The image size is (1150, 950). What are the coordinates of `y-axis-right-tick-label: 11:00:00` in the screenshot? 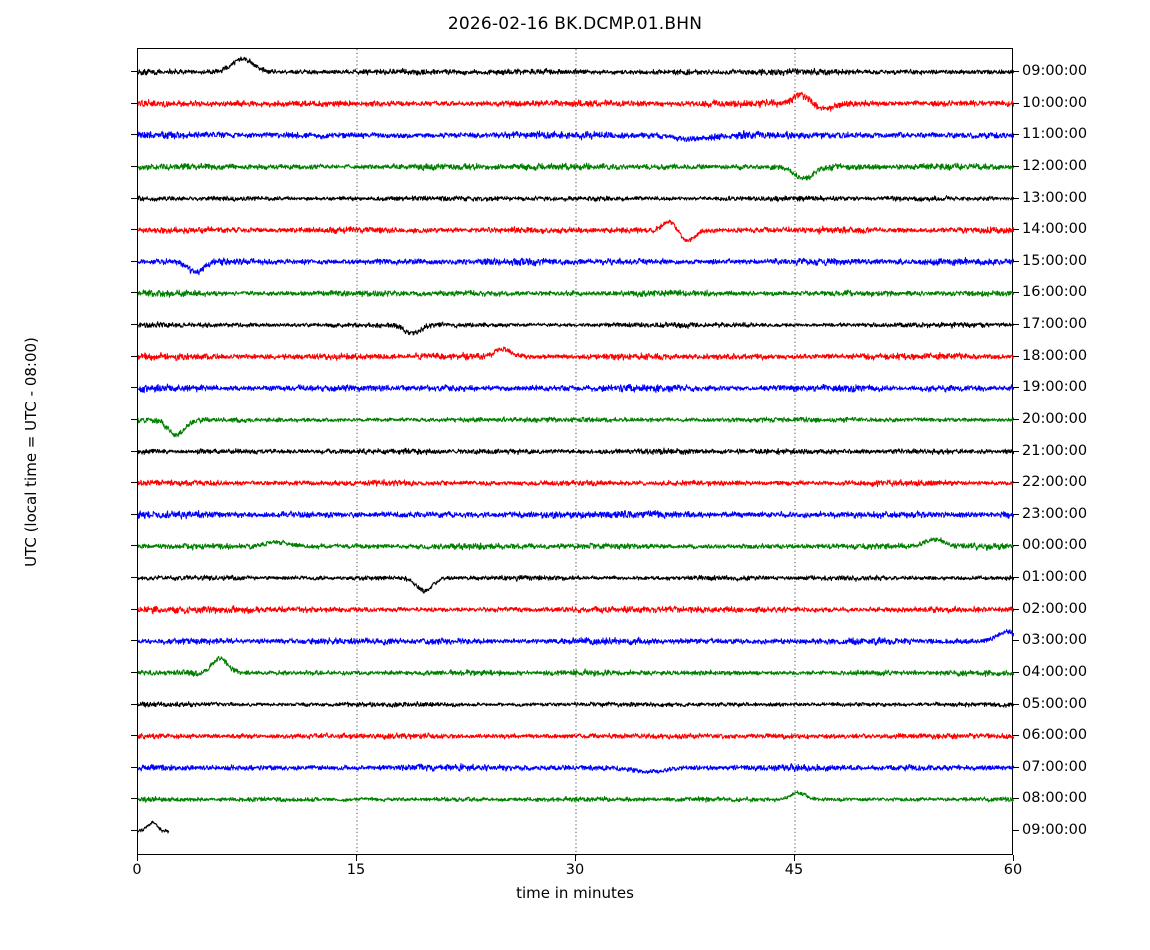 It's located at (1055, 134).